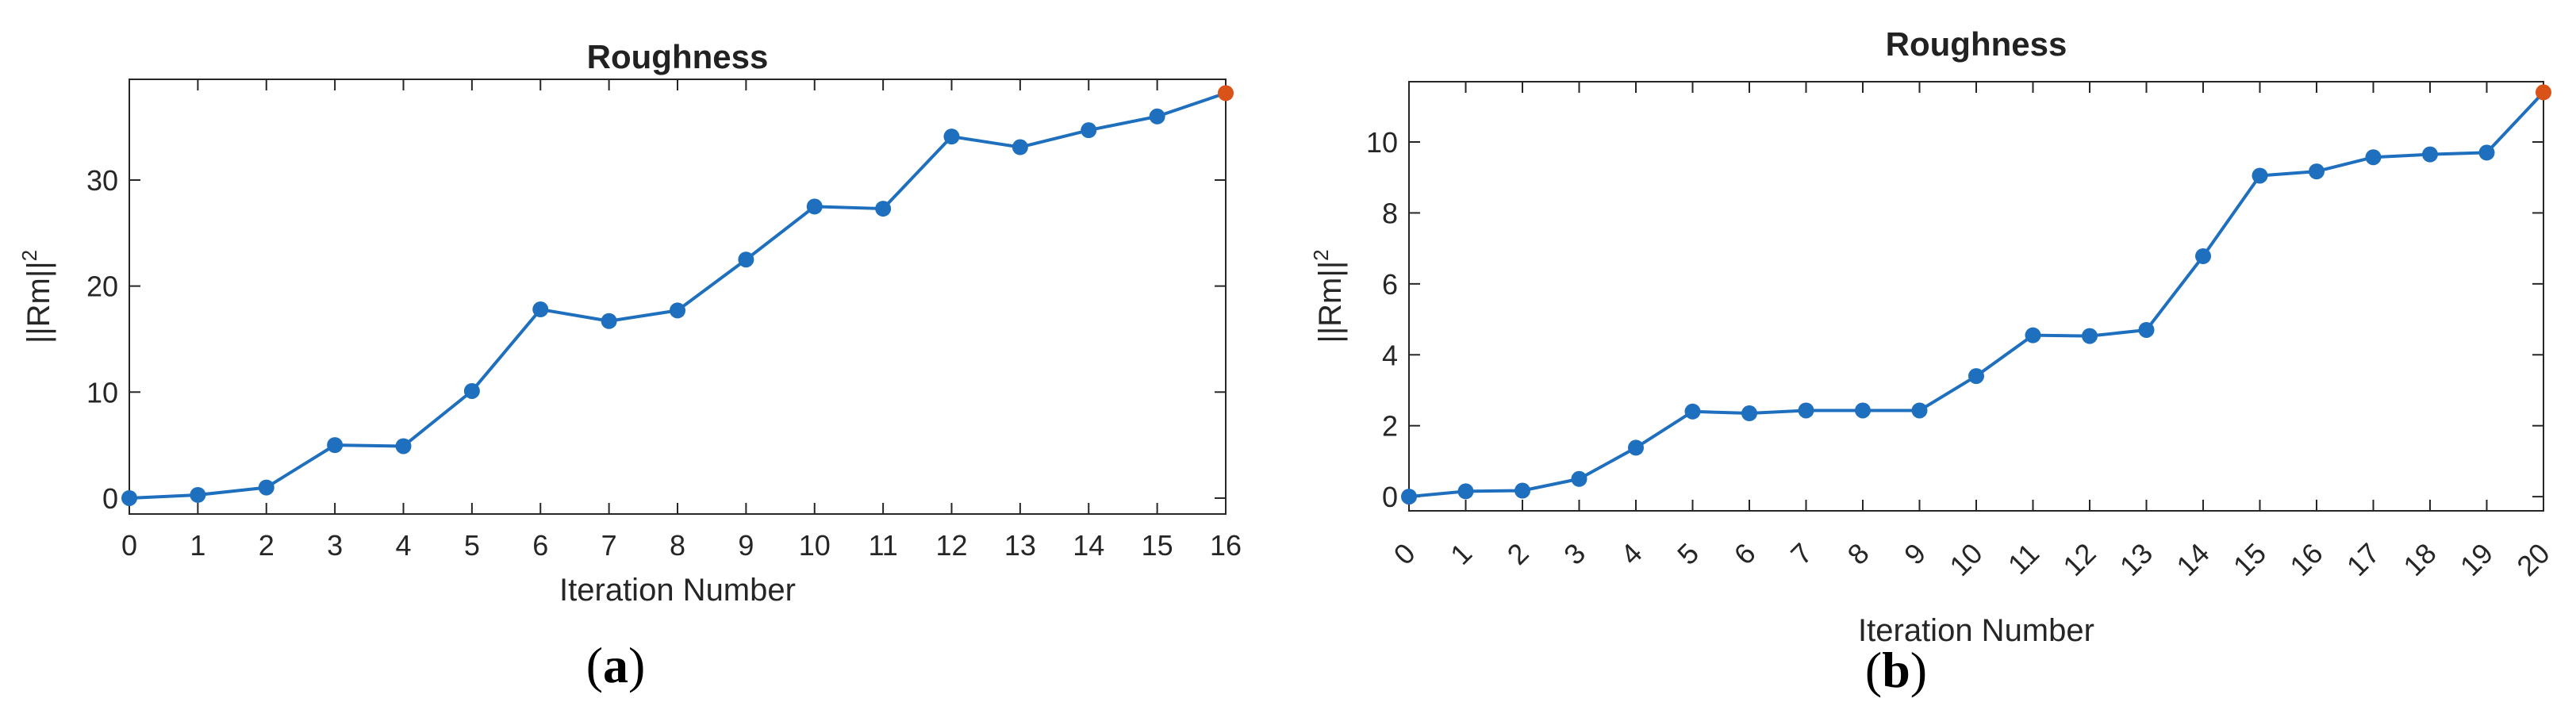 This screenshot has width=2576, height=725. I want to click on chart-b-final-point, so click(2543, 92).